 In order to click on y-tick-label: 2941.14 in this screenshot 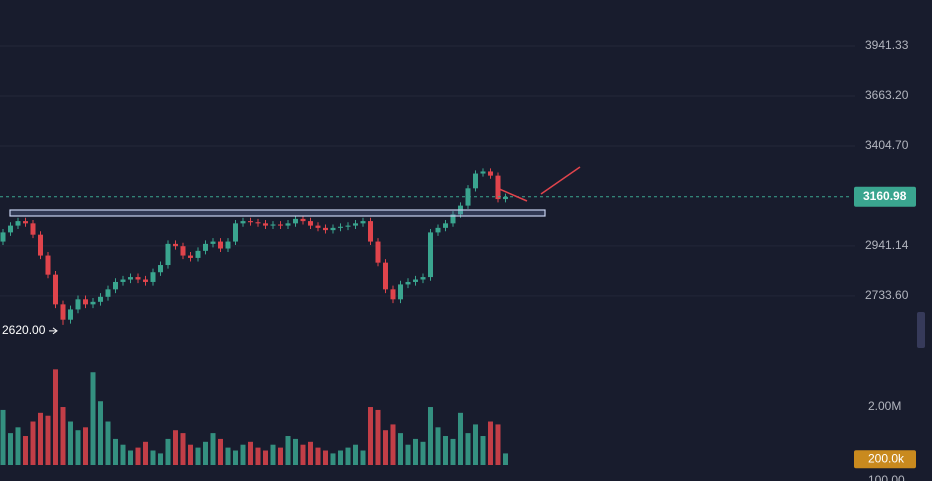, I will do `click(887, 245)`.